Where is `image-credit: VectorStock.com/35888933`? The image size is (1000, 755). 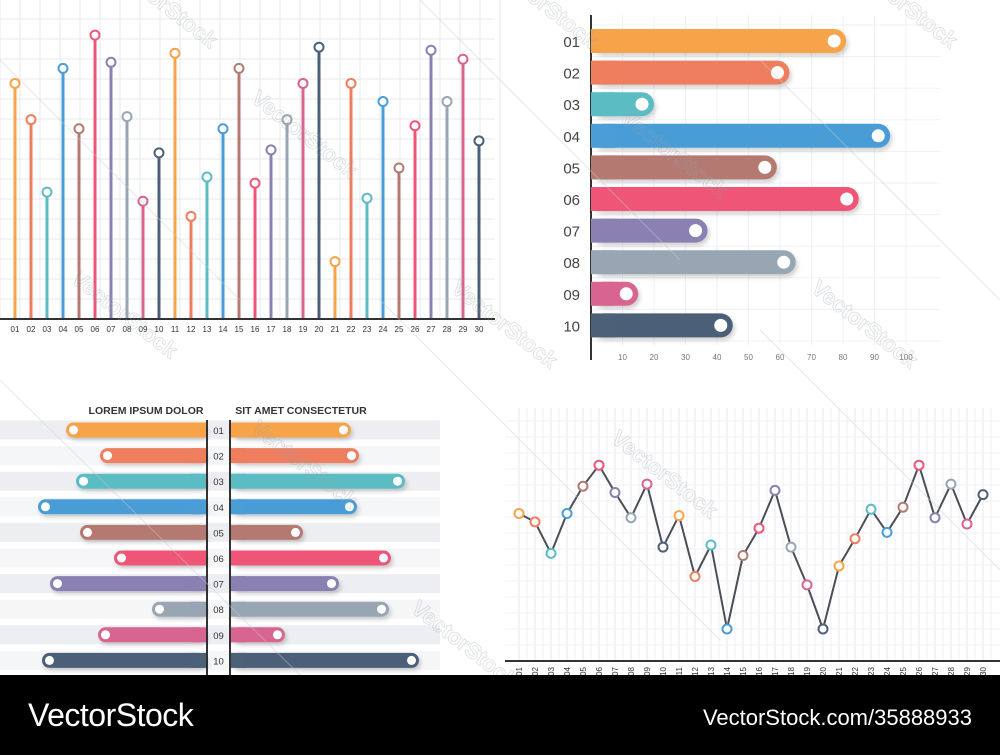 image-credit: VectorStock.com/35888933 is located at coordinates (837, 717).